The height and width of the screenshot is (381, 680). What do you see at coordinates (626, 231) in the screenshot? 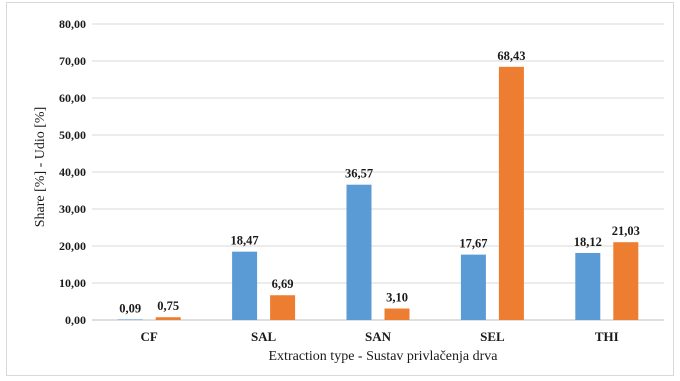
I see `data-label: 21,03` at bounding box center [626, 231].